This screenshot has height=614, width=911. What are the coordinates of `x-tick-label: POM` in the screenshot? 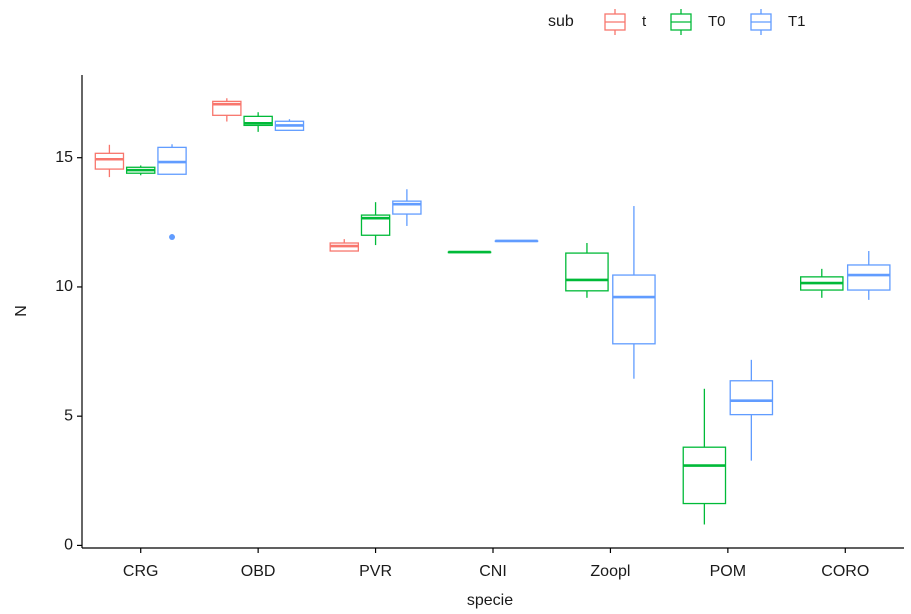 It's located at (728, 571).